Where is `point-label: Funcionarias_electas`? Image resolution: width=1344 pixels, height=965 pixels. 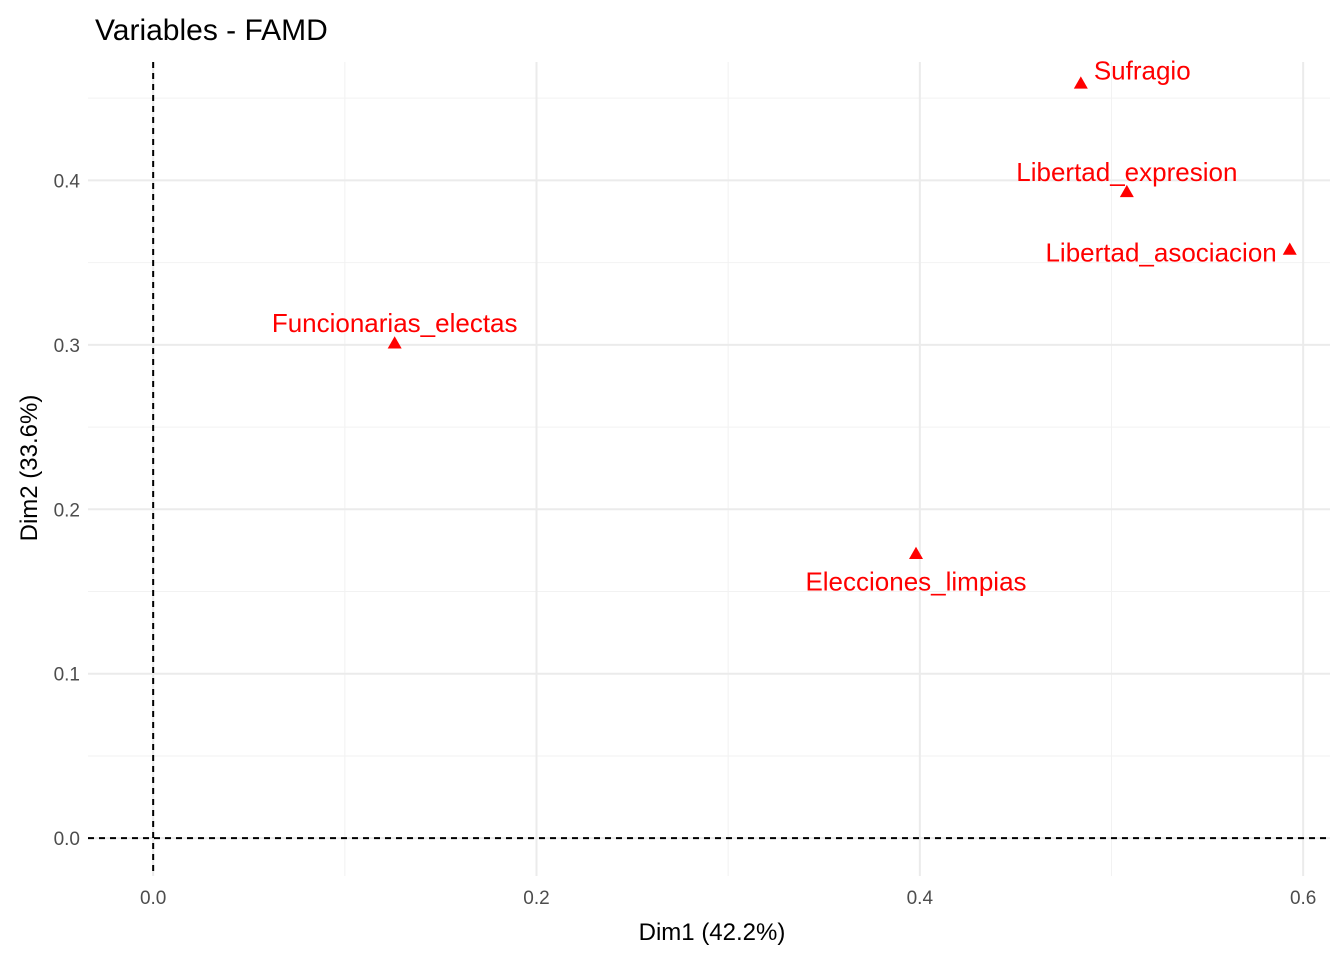 point-label: Funcionarias_electas is located at coordinates (395, 323).